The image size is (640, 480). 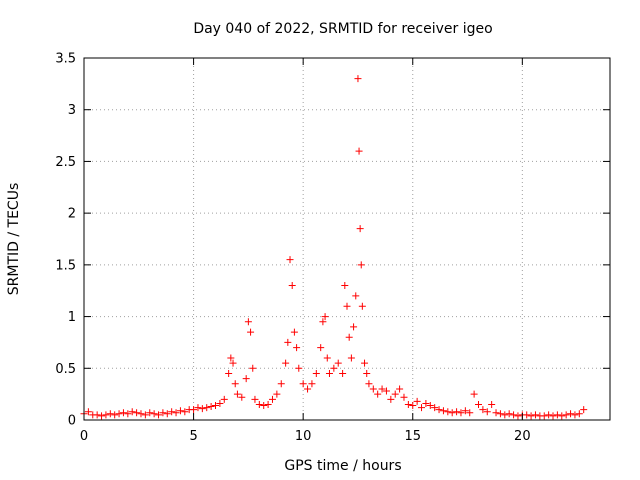 I want to click on y-axis-title: SRMTID / TECUs, so click(x=14, y=239).